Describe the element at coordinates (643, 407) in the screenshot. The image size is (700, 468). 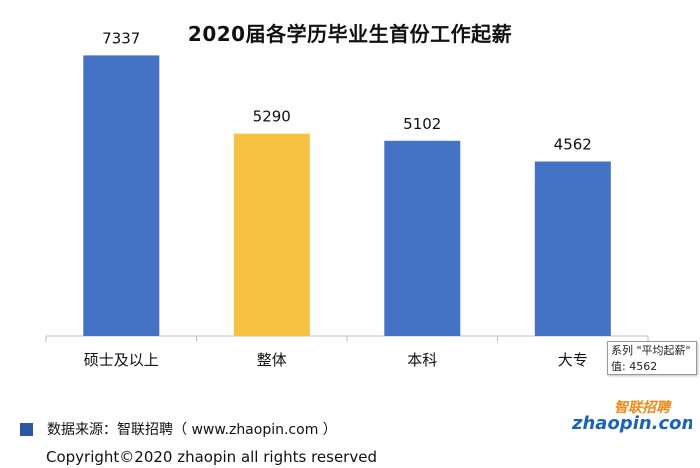
I see `logo-brand-cn: 智联招聘` at that location.